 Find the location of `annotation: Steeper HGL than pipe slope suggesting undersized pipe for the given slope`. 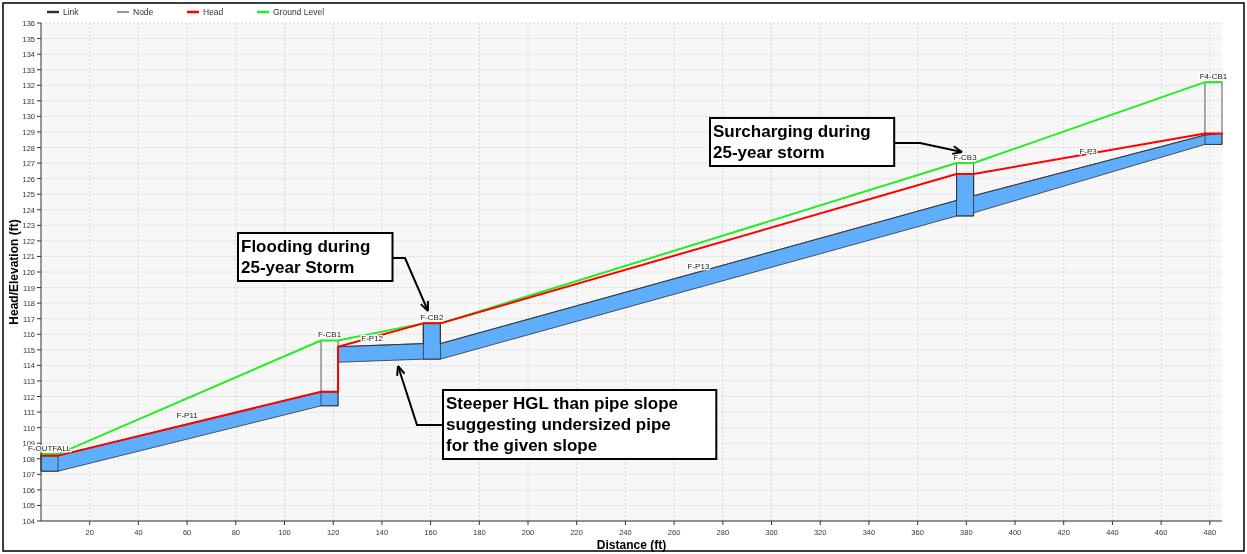

annotation: Steeper HGL than pipe slope suggesting undersized pipe for the given slope is located at coordinates (562, 424).